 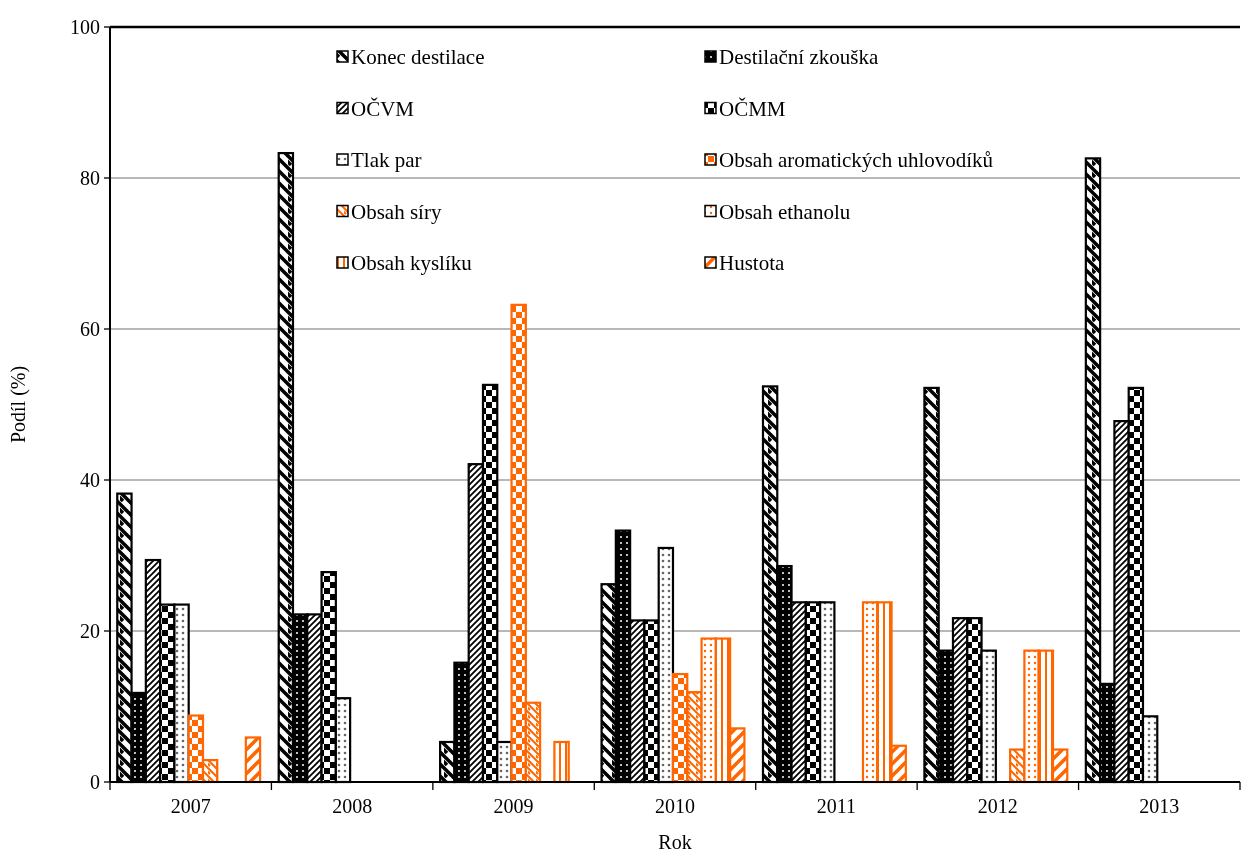 I want to click on x-tick-label: 2007, so click(x=190, y=806).